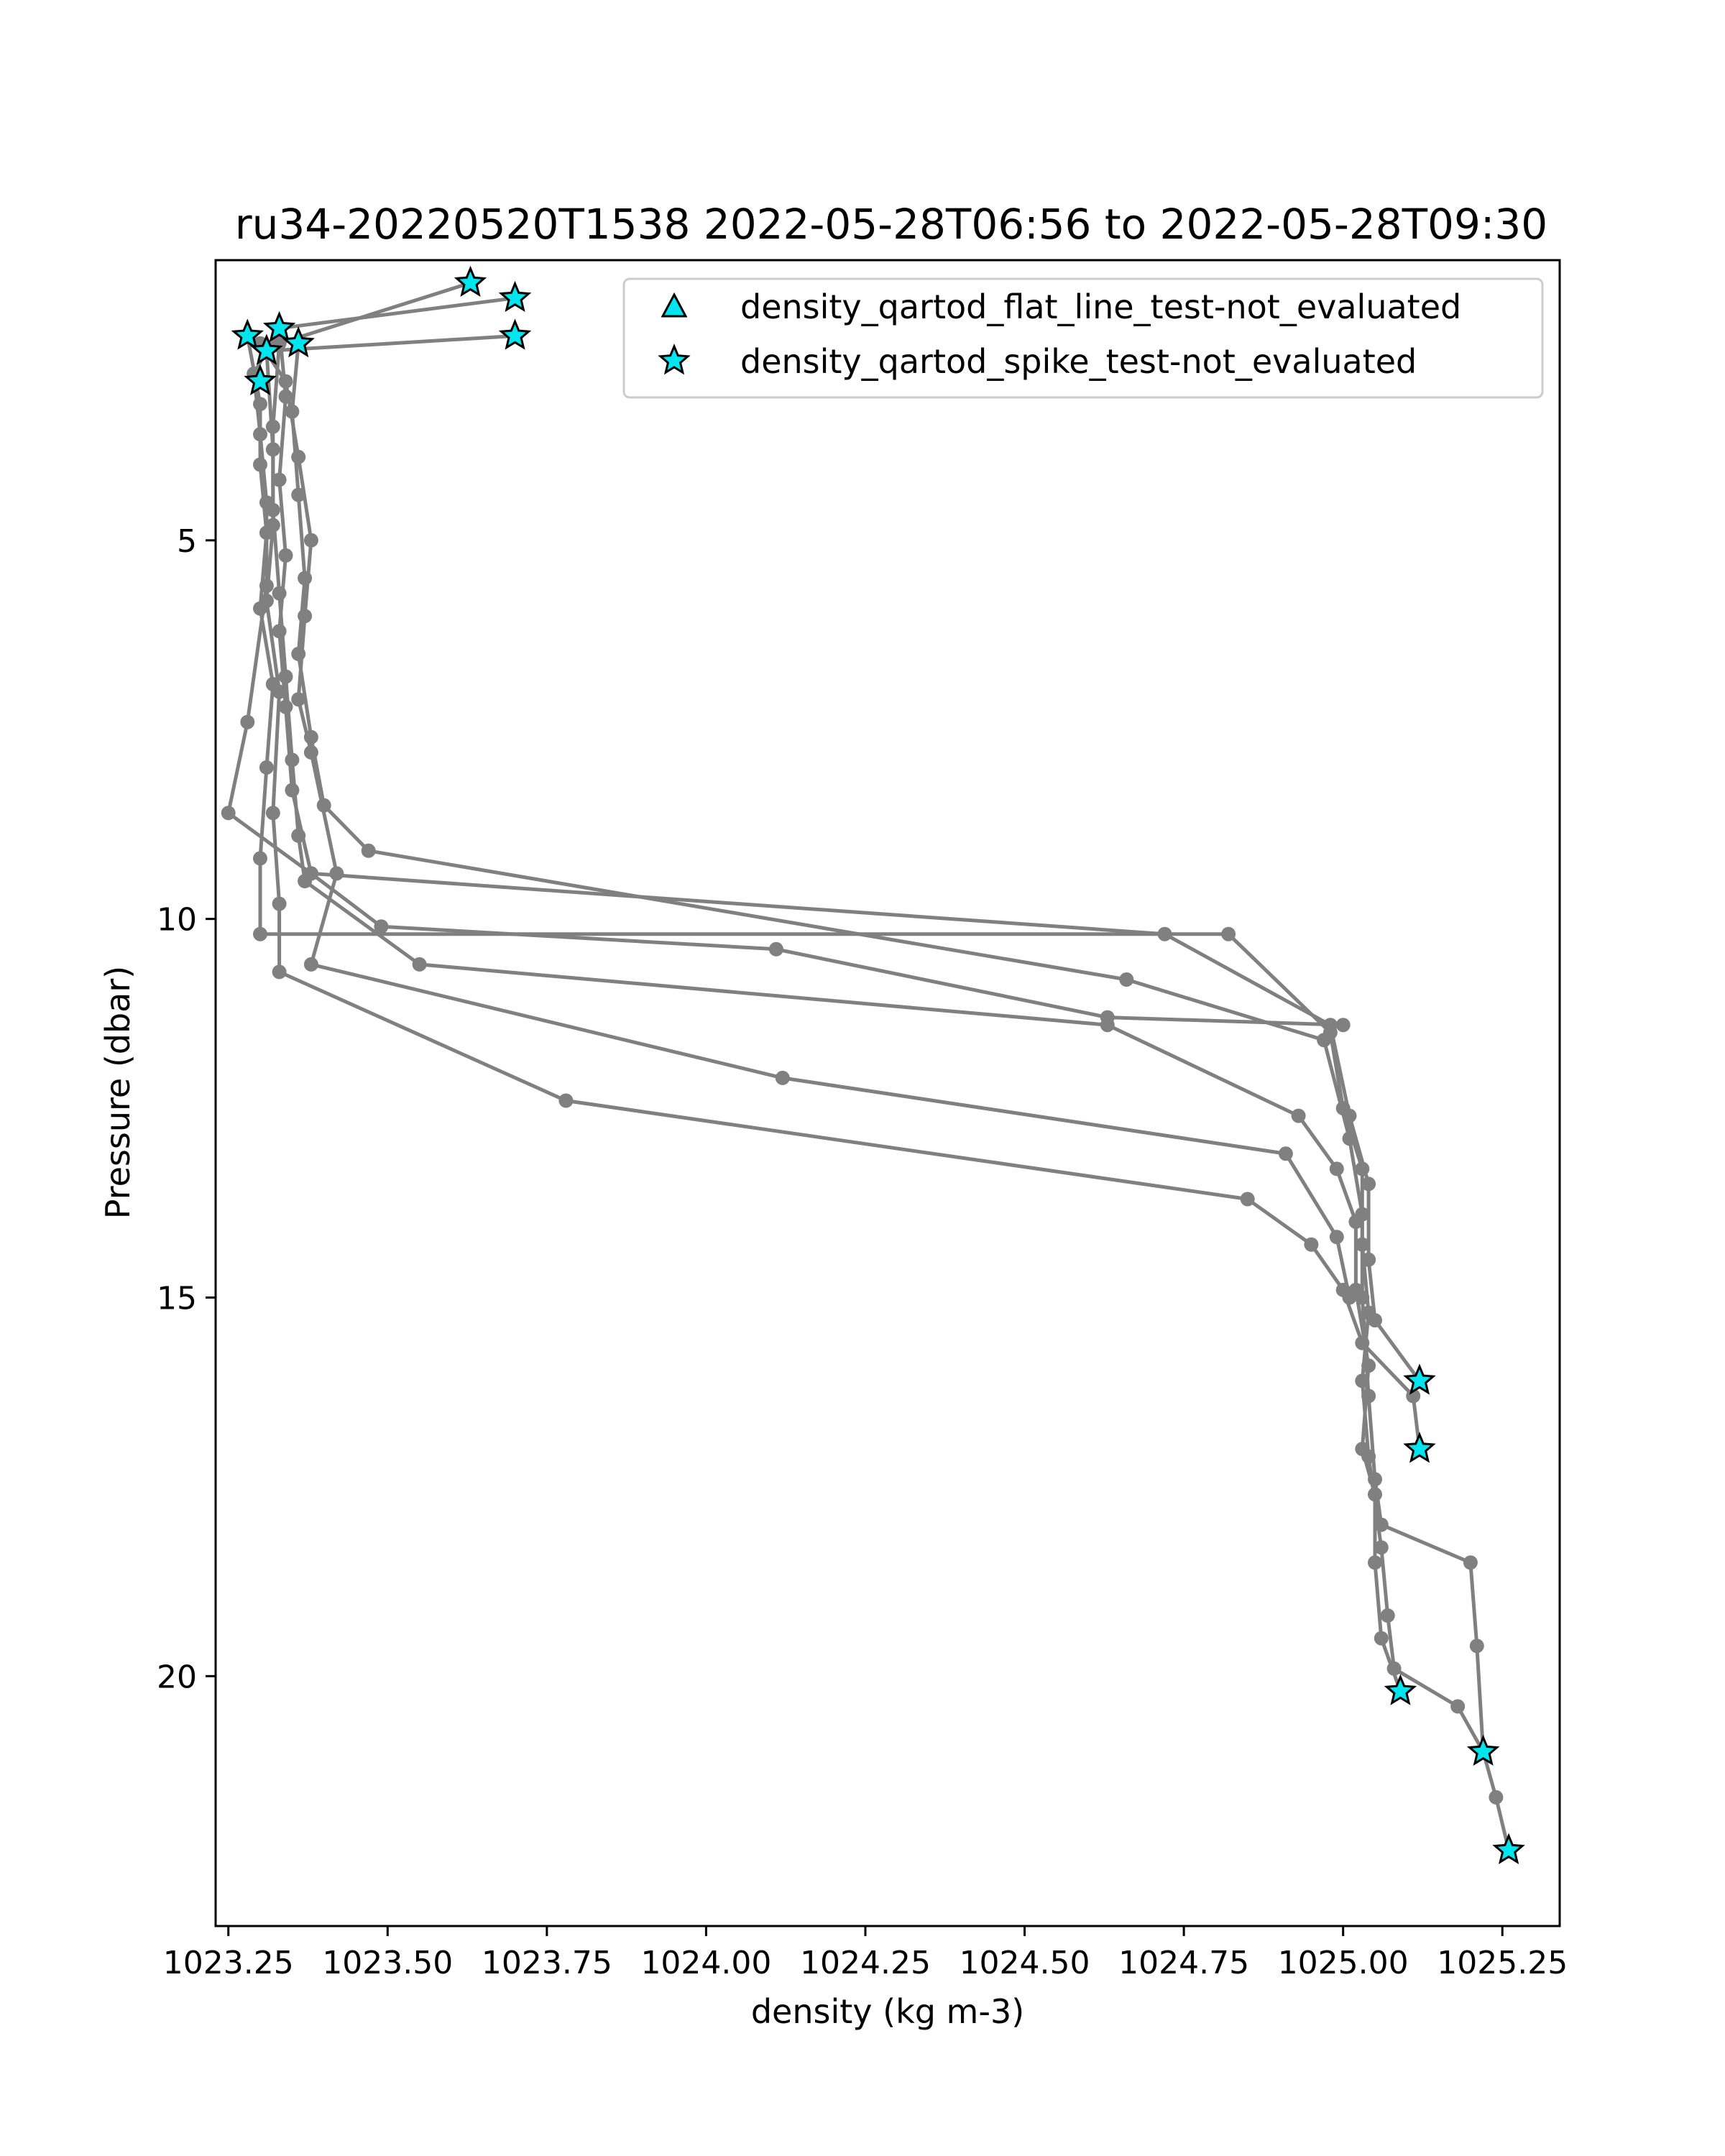 This screenshot has height=2156, width=1725. Describe the element at coordinates (1502, 1963) in the screenshot. I see `x-tick-label: 1025.25` at that location.